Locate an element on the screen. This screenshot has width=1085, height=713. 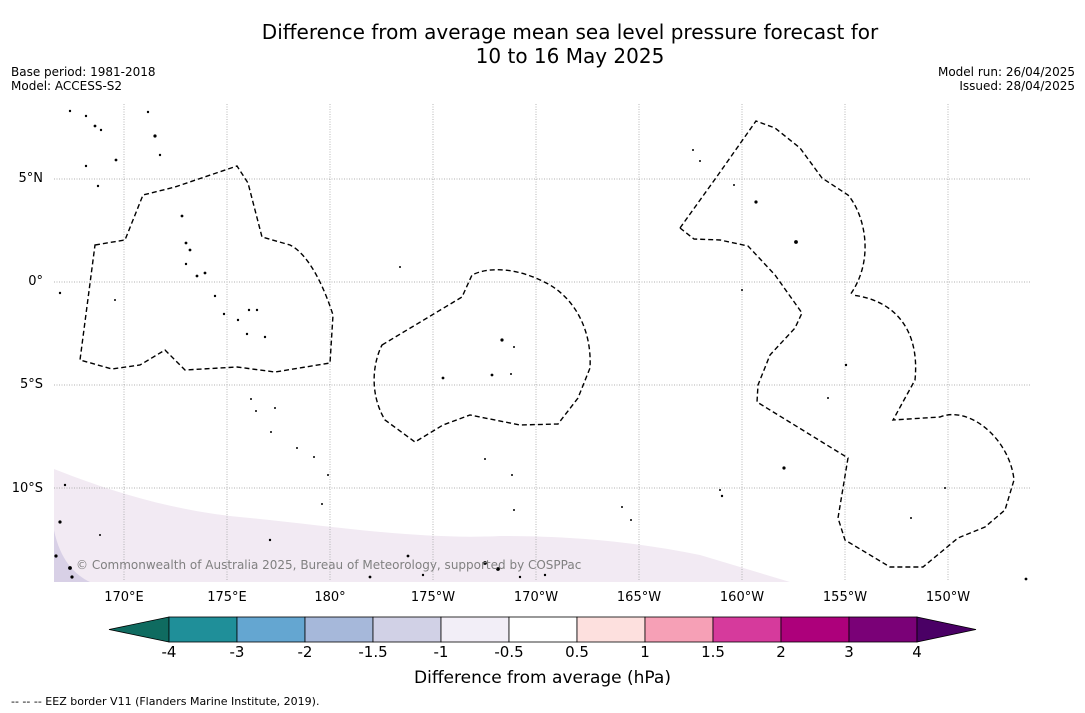
base-period: Base period: 1981-2018 is located at coordinates (83, 72).